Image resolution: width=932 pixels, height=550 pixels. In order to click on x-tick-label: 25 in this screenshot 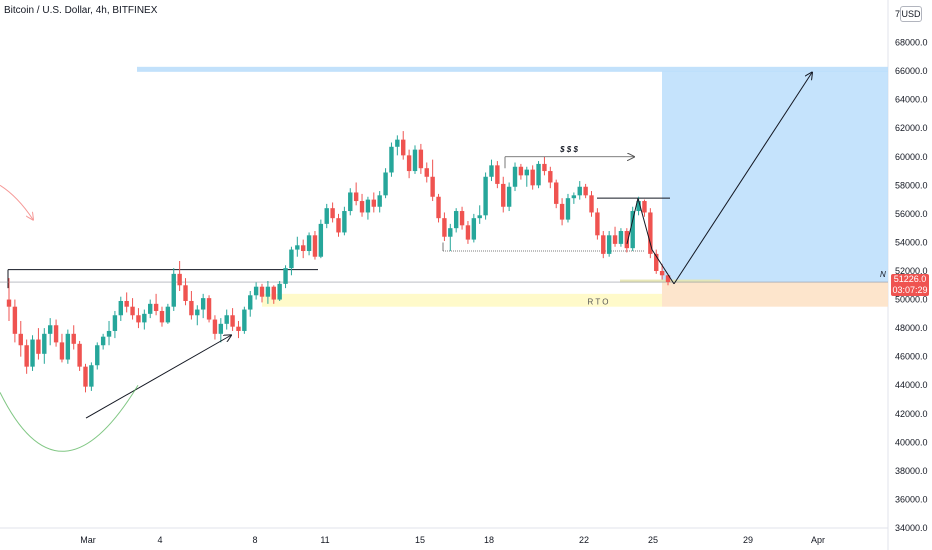, I will do `click(653, 540)`.